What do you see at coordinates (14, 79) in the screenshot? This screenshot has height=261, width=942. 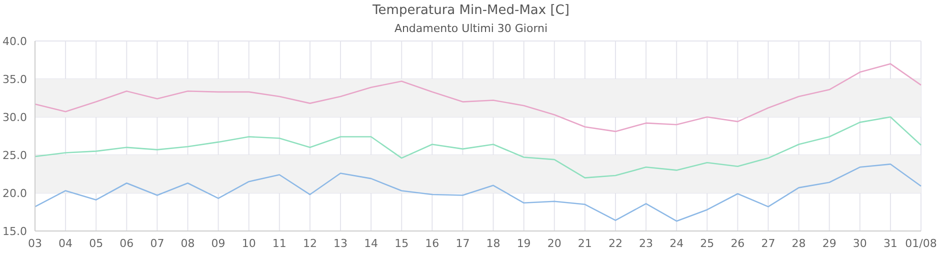 I see `y-tick-label: 35.0` at bounding box center [14, 79].